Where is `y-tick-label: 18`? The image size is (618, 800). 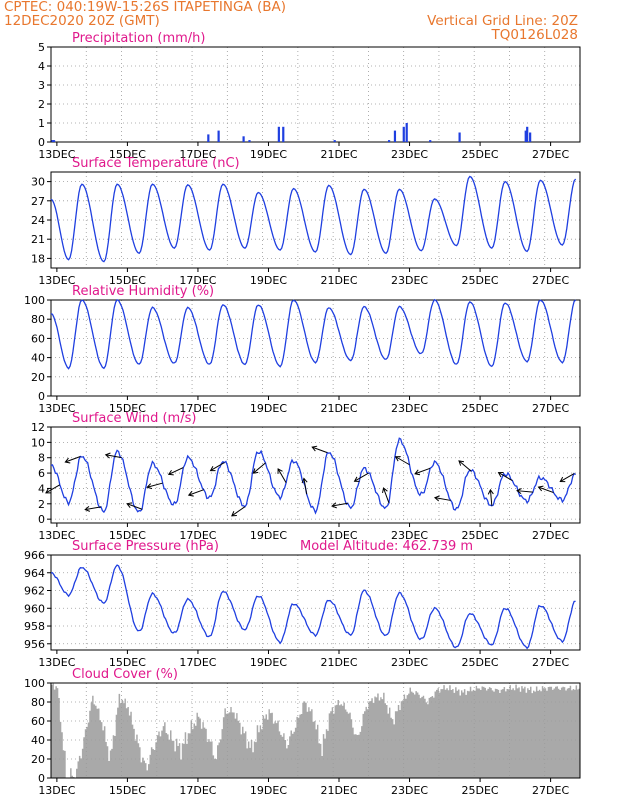
y-tick-label: 18 is located at coordinates (38, 258).